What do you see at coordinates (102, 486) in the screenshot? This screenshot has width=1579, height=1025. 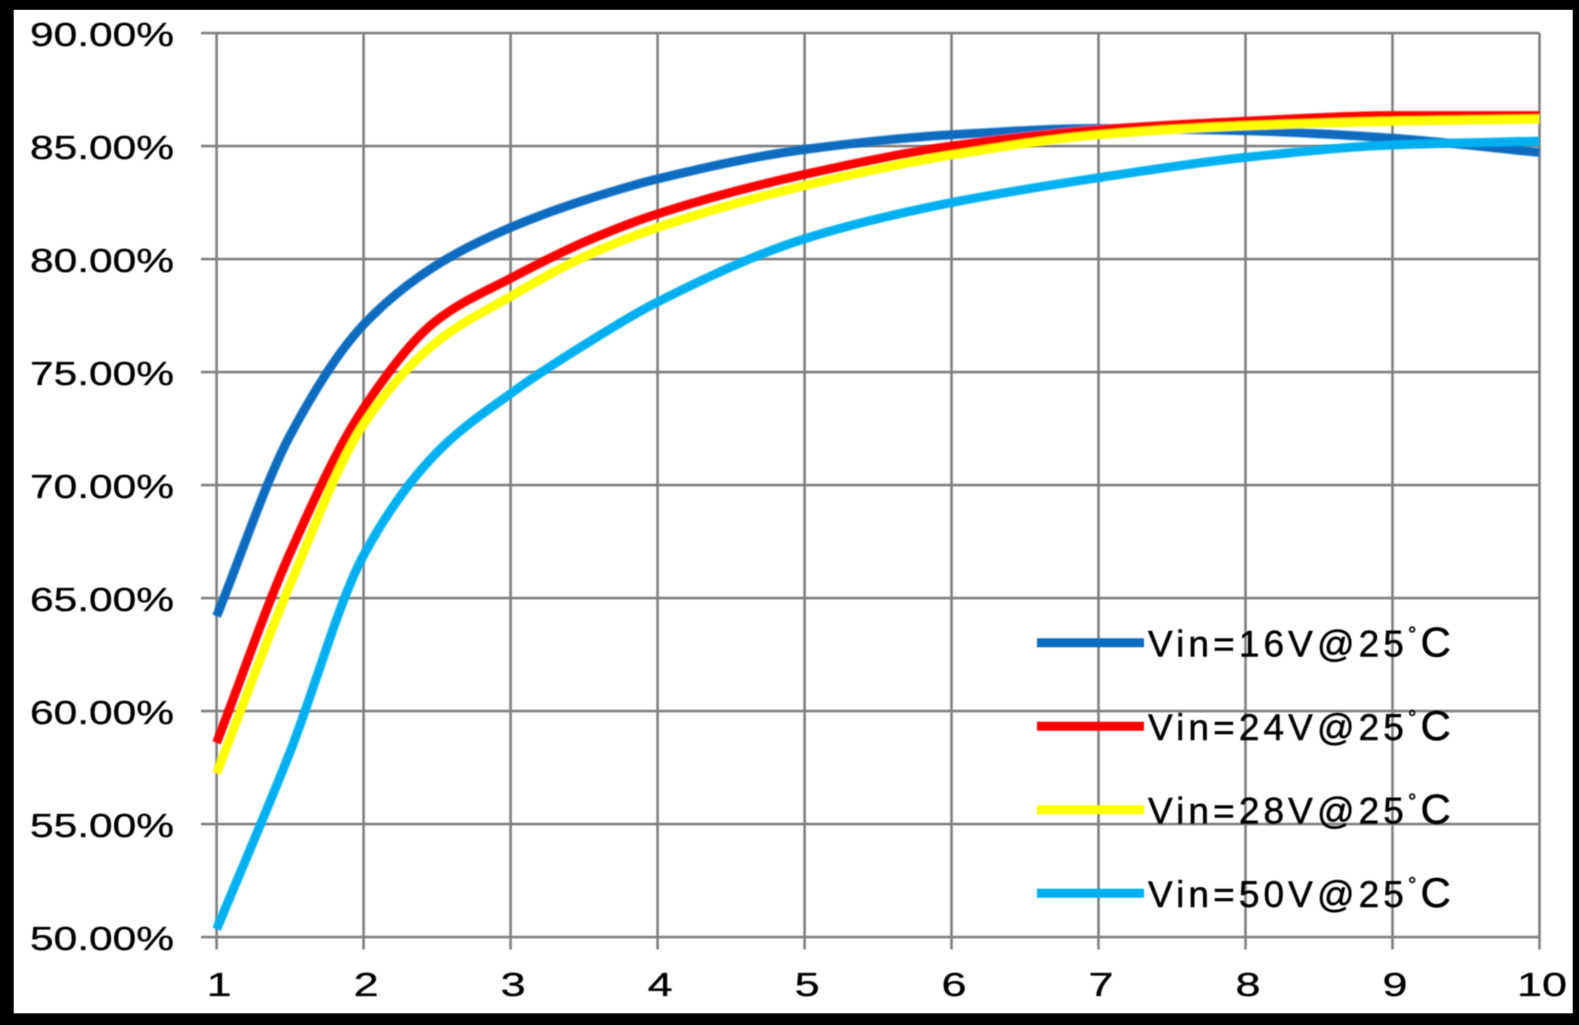 I see `svg-text: 70.00%` at bounding box center [102, 486].